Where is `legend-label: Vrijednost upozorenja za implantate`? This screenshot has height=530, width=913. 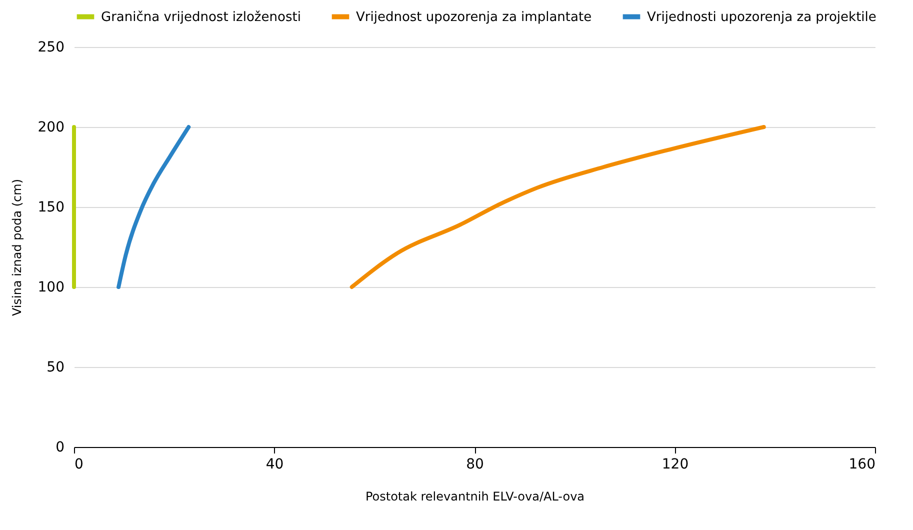 legend-label: Vrijednost upozorenja za implantate is located at coordinates (474, 17).